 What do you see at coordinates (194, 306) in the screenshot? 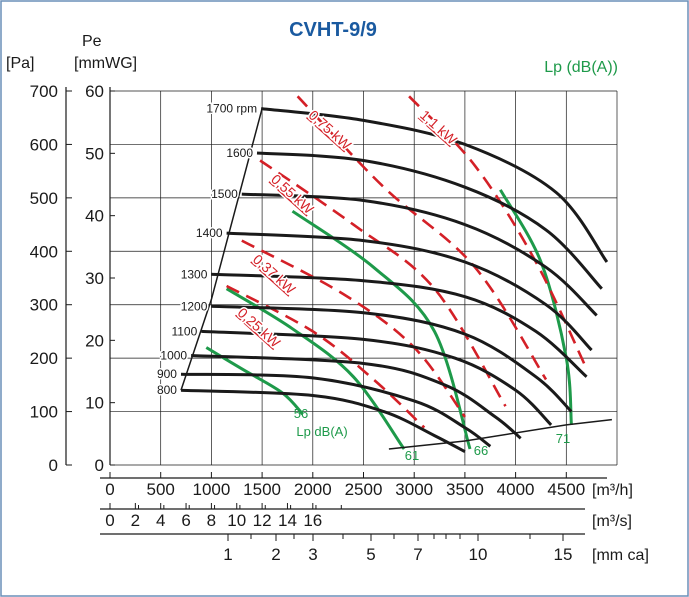
I see `speed-label: 1200` at bounding box center [194, 306].